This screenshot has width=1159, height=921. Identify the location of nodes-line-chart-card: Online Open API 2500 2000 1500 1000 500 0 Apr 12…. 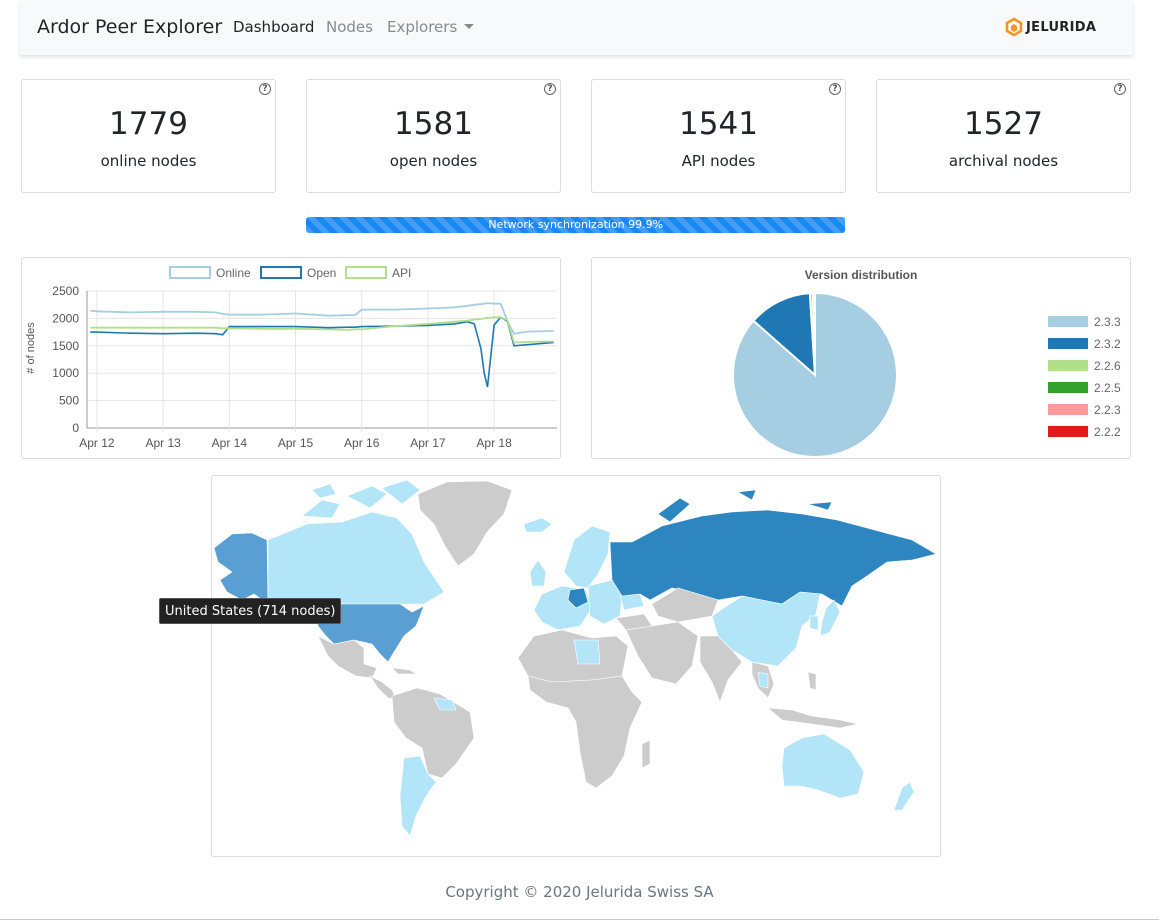
(291, 358).